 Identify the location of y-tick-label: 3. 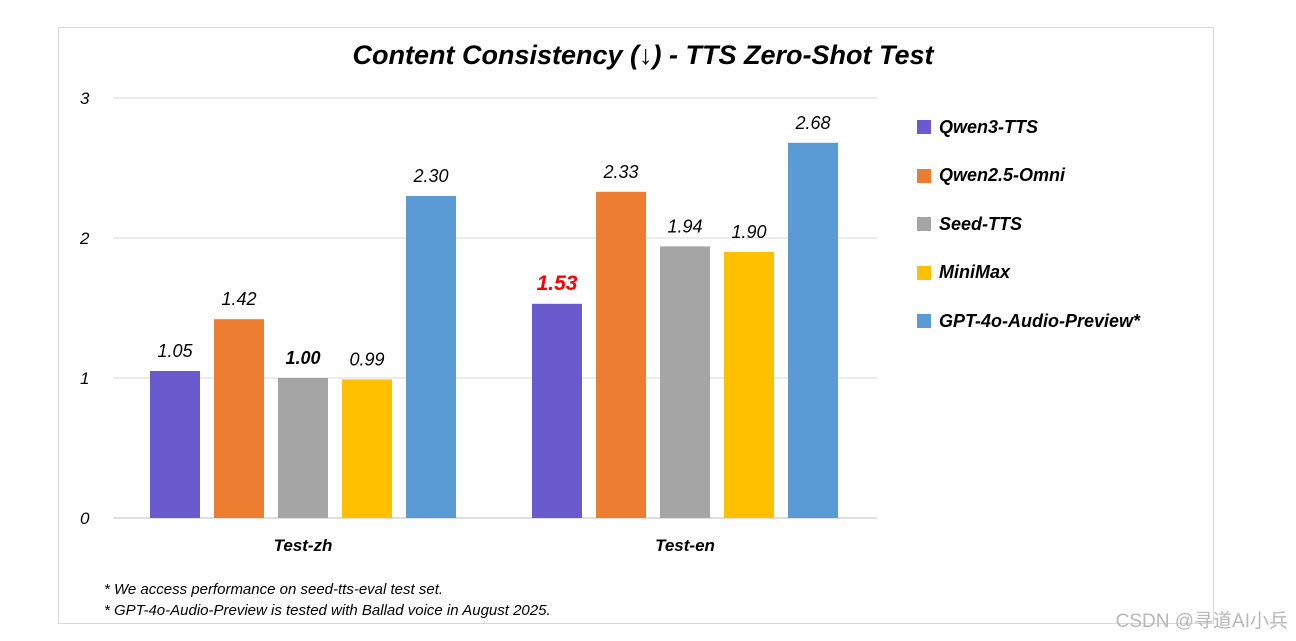
(85, 98).